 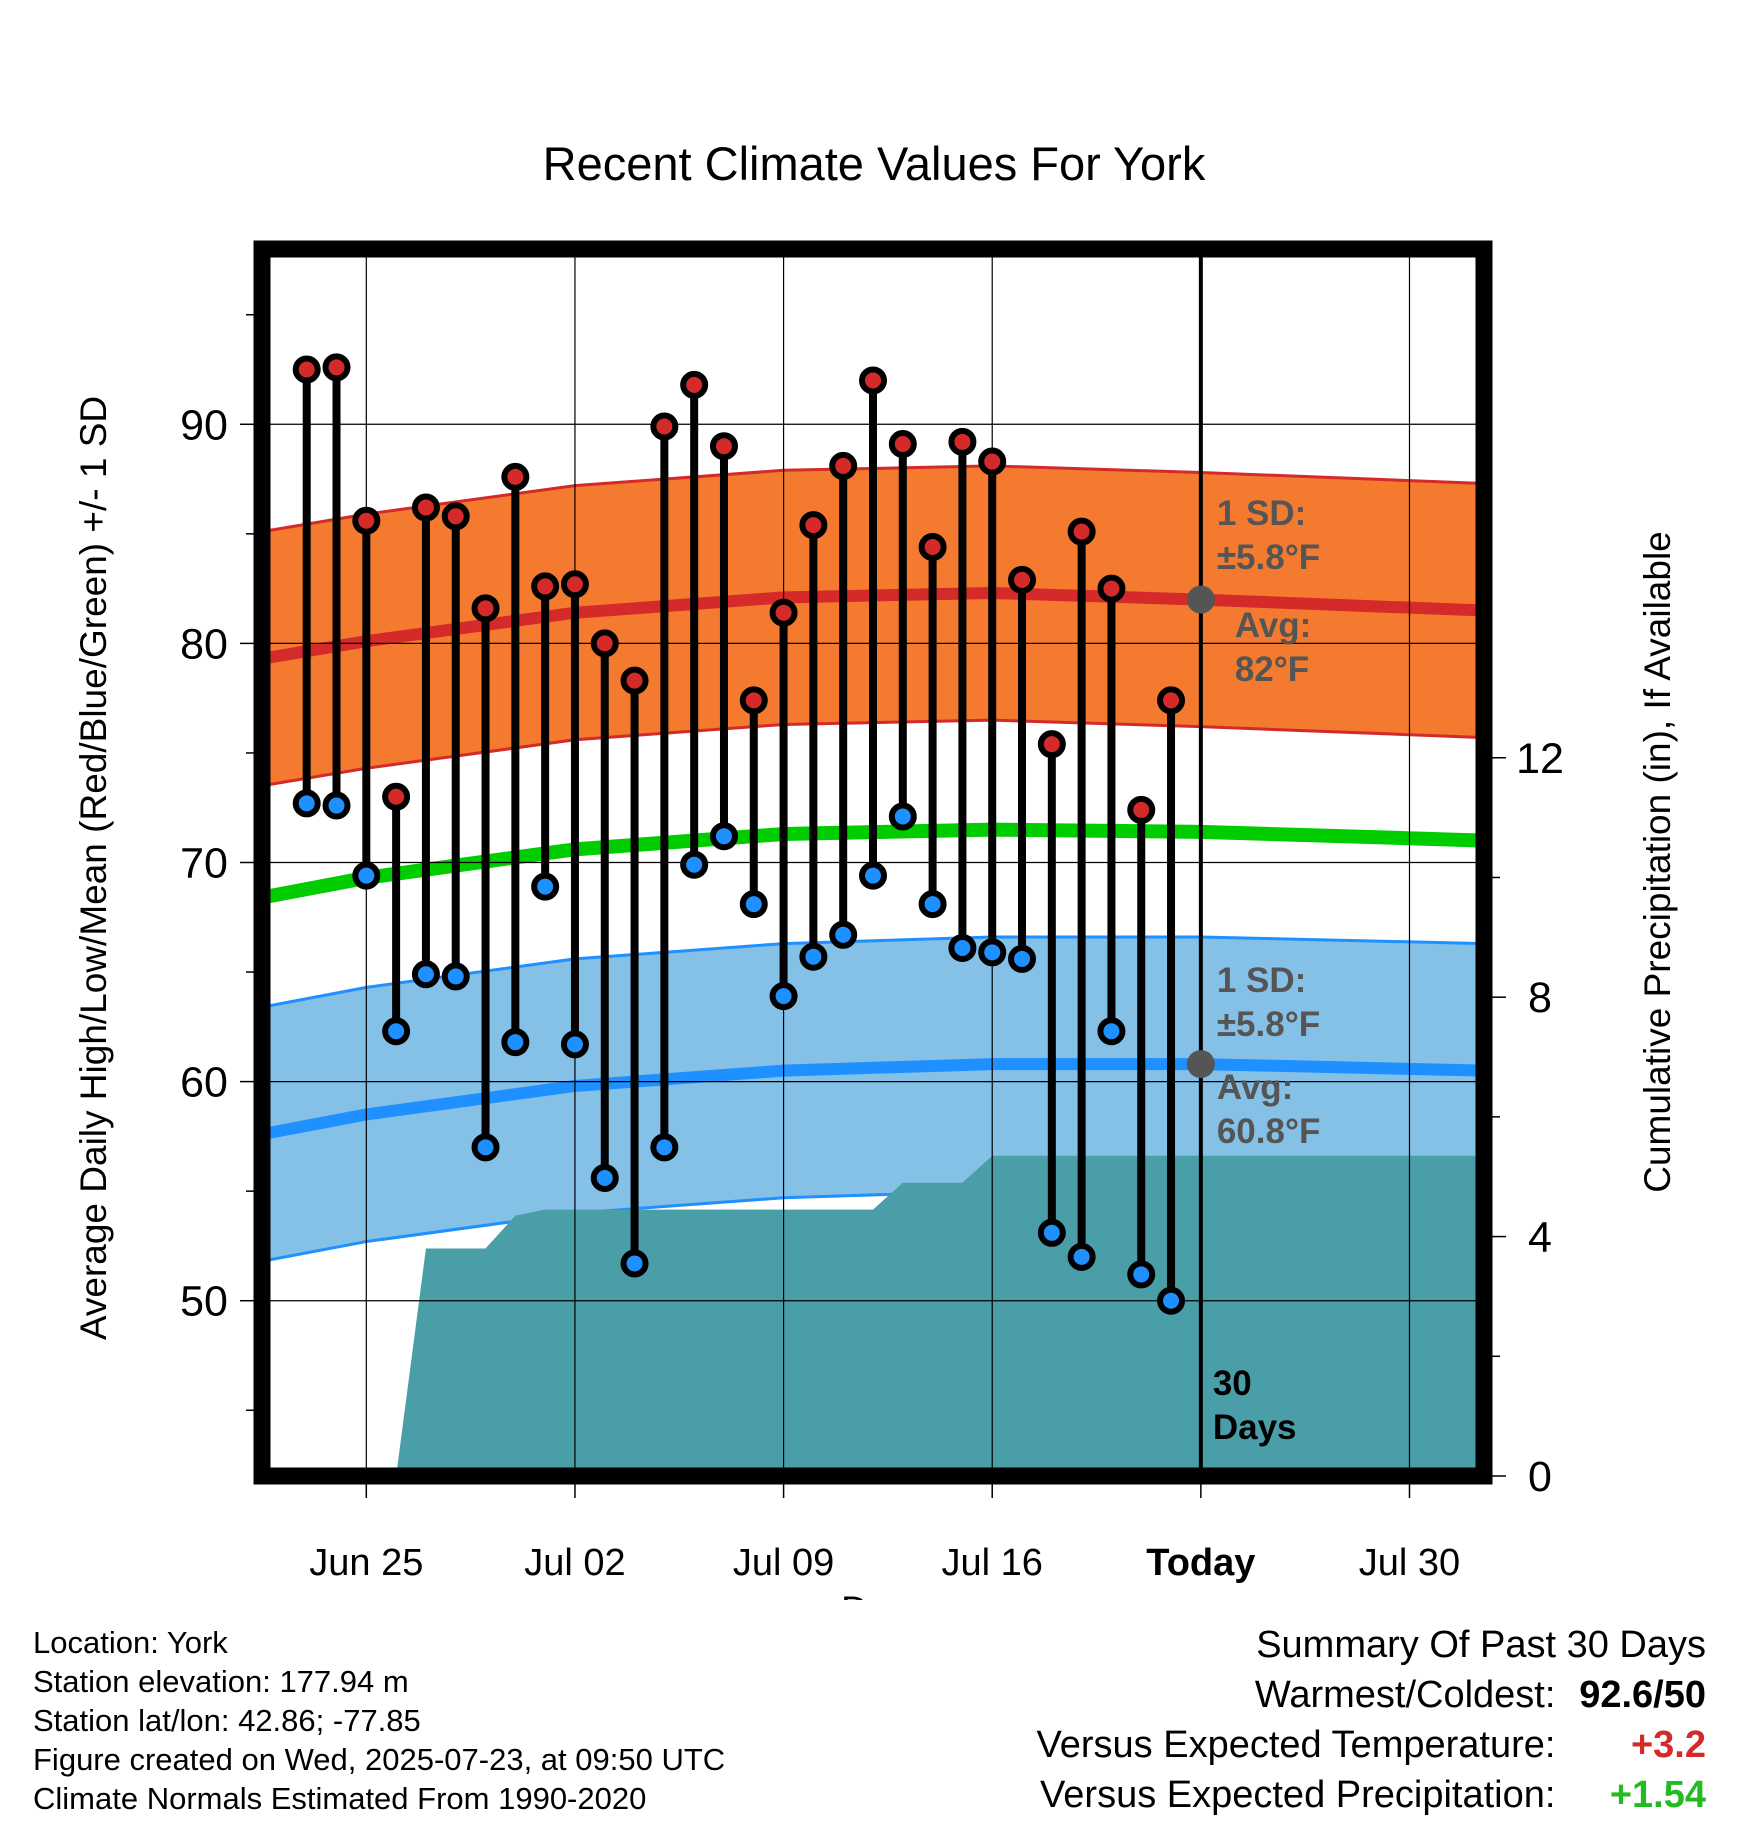 I want to click on warmest-label: Warmest/Coldest:, so click(x=1405, y=1695).